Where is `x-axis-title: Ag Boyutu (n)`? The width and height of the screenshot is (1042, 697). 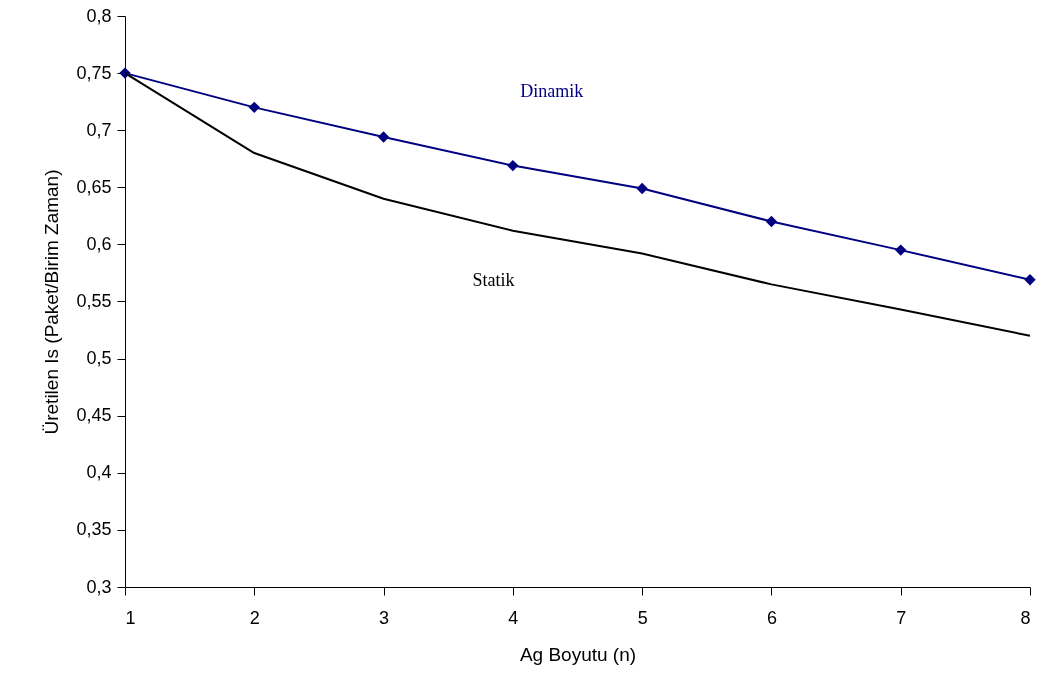 x-axis-title: Ag Boyutu (n) is located at coordinates (578, 654).